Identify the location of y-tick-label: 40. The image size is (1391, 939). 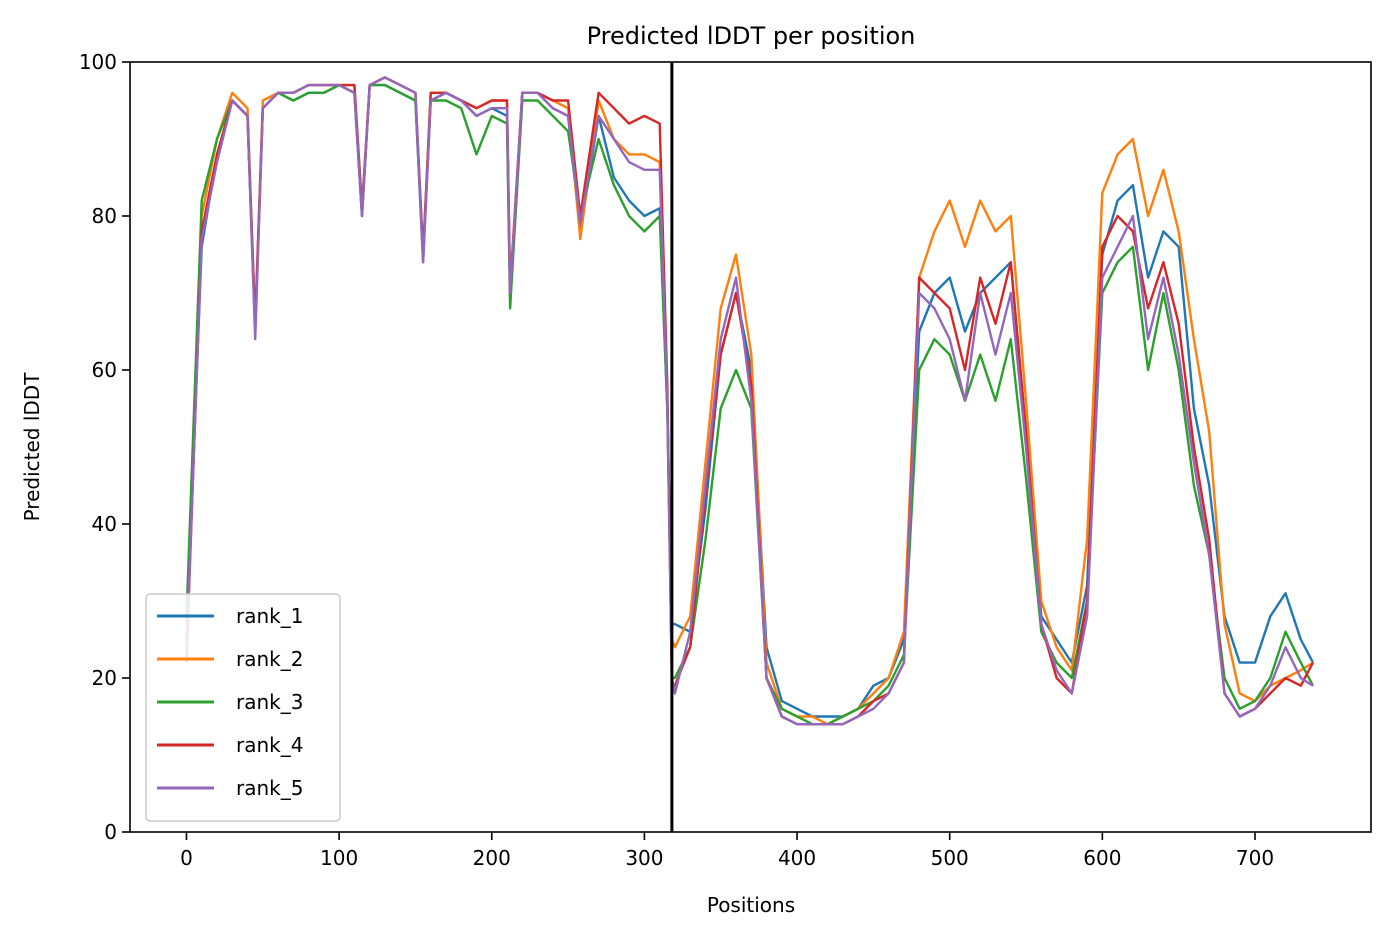
(104, 524).